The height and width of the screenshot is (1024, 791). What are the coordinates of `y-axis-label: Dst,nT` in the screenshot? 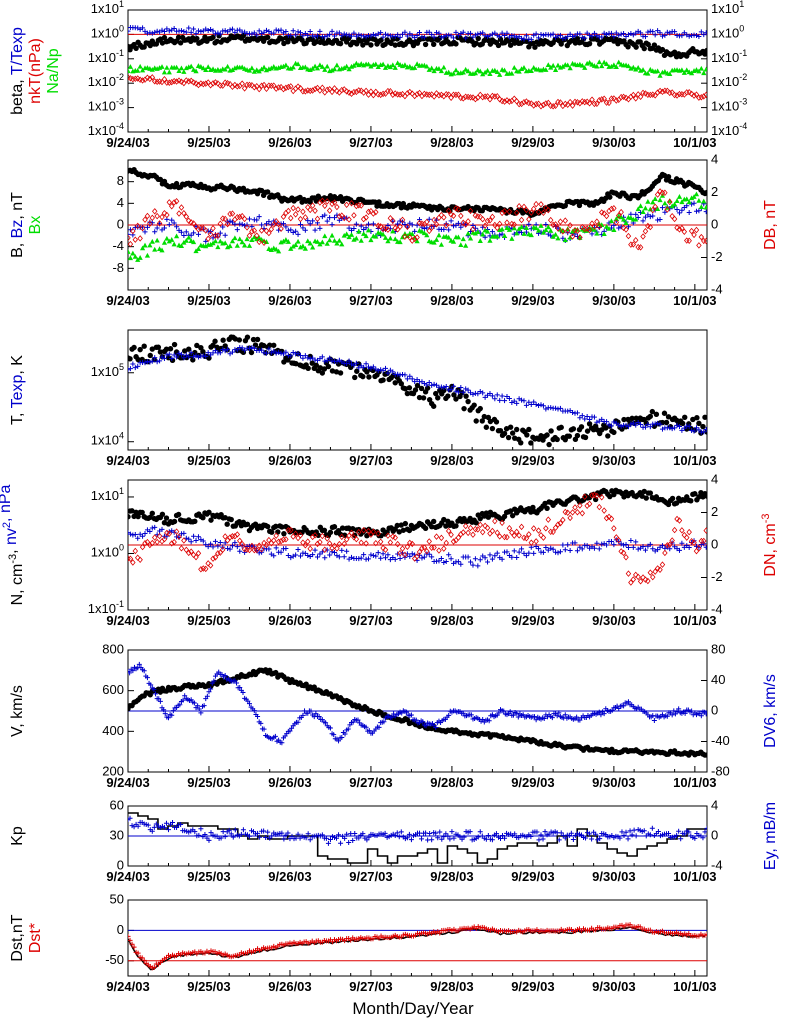 It's located at (17, 937).